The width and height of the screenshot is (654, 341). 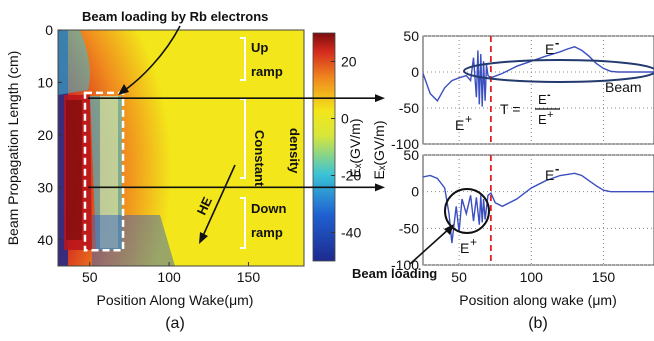 What do you see at coordinates (203, 238) in the screenshot?
I see `he-arrowhead` at bounding box center [203, 238].